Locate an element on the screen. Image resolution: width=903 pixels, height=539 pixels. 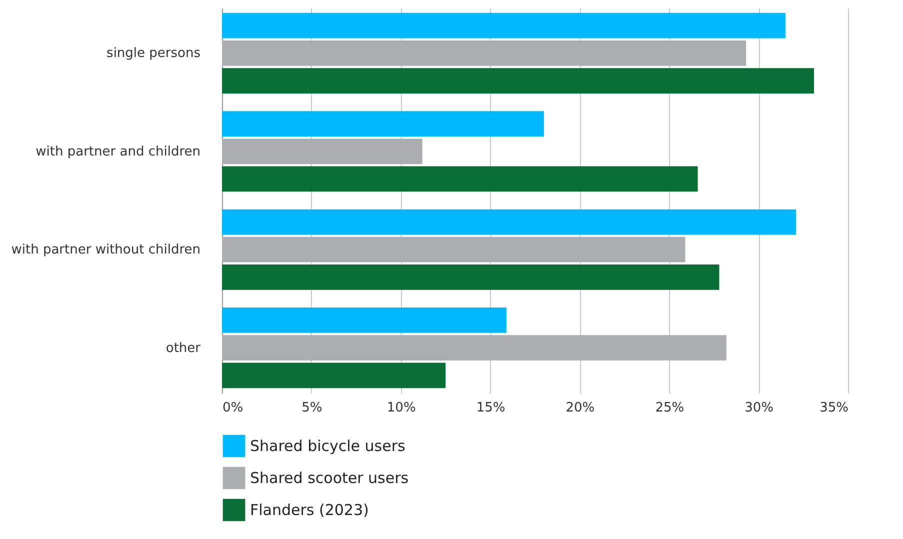
y-tick-label: single persons is located at coordinates (153, 54).